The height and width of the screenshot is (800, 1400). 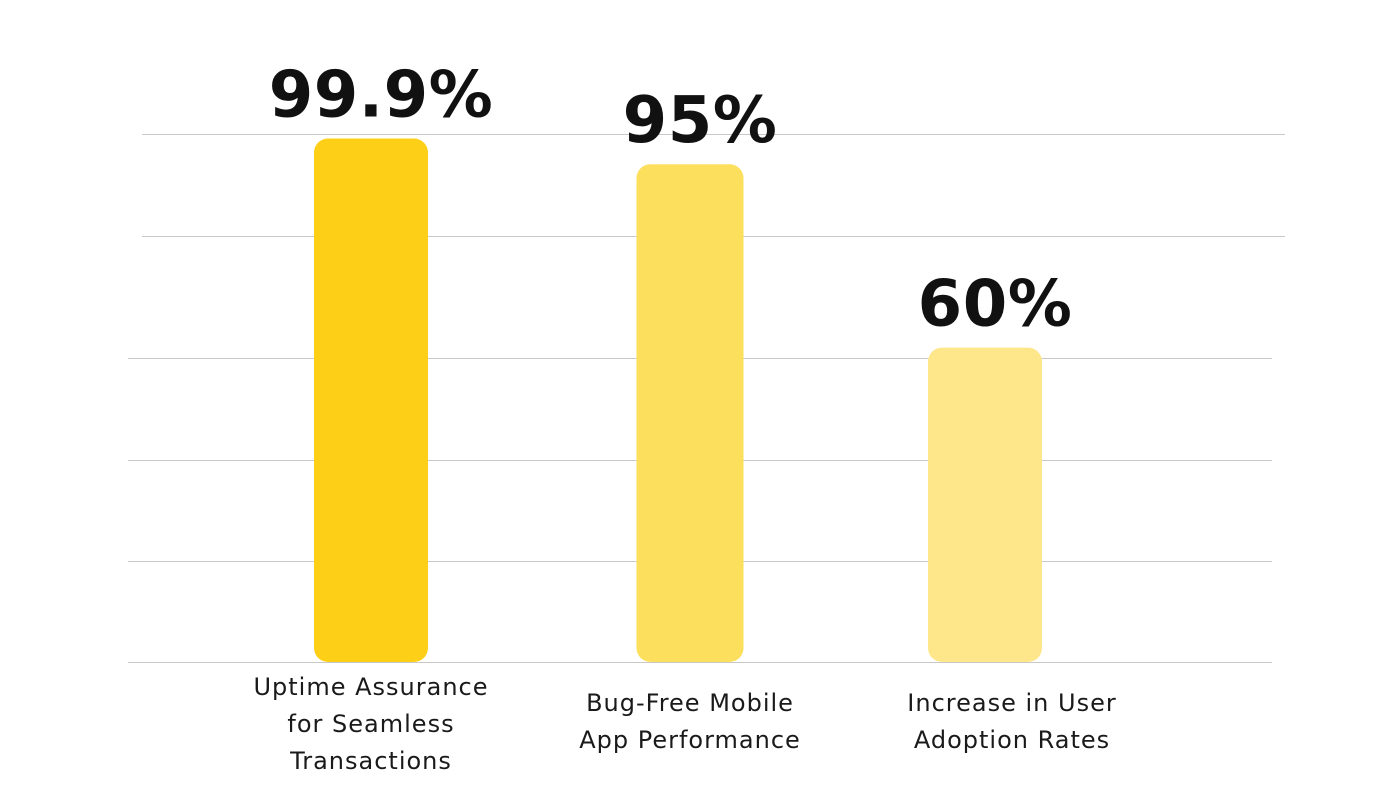 What do you see at coordinates (1011, 721) in the screenshot?
I see `category-label-3: Increase in User Adoption Rates` at bounding box center [1011, 721].